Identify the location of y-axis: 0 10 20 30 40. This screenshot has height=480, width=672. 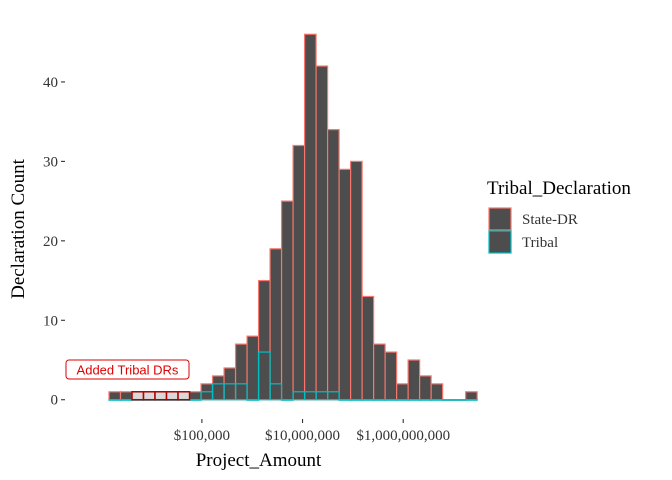
(54, 242).